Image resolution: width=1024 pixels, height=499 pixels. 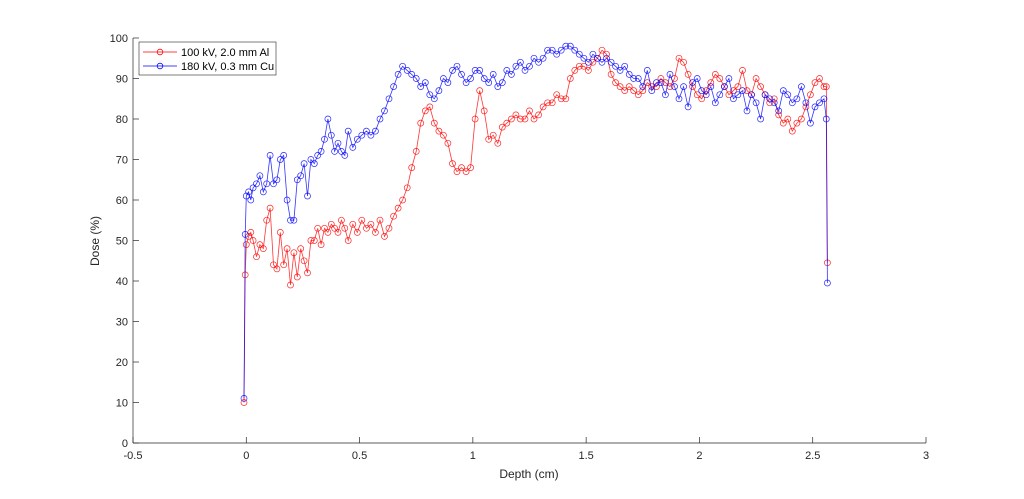 I want to click on y-tick-label: 20, so click(x=122, y=363).